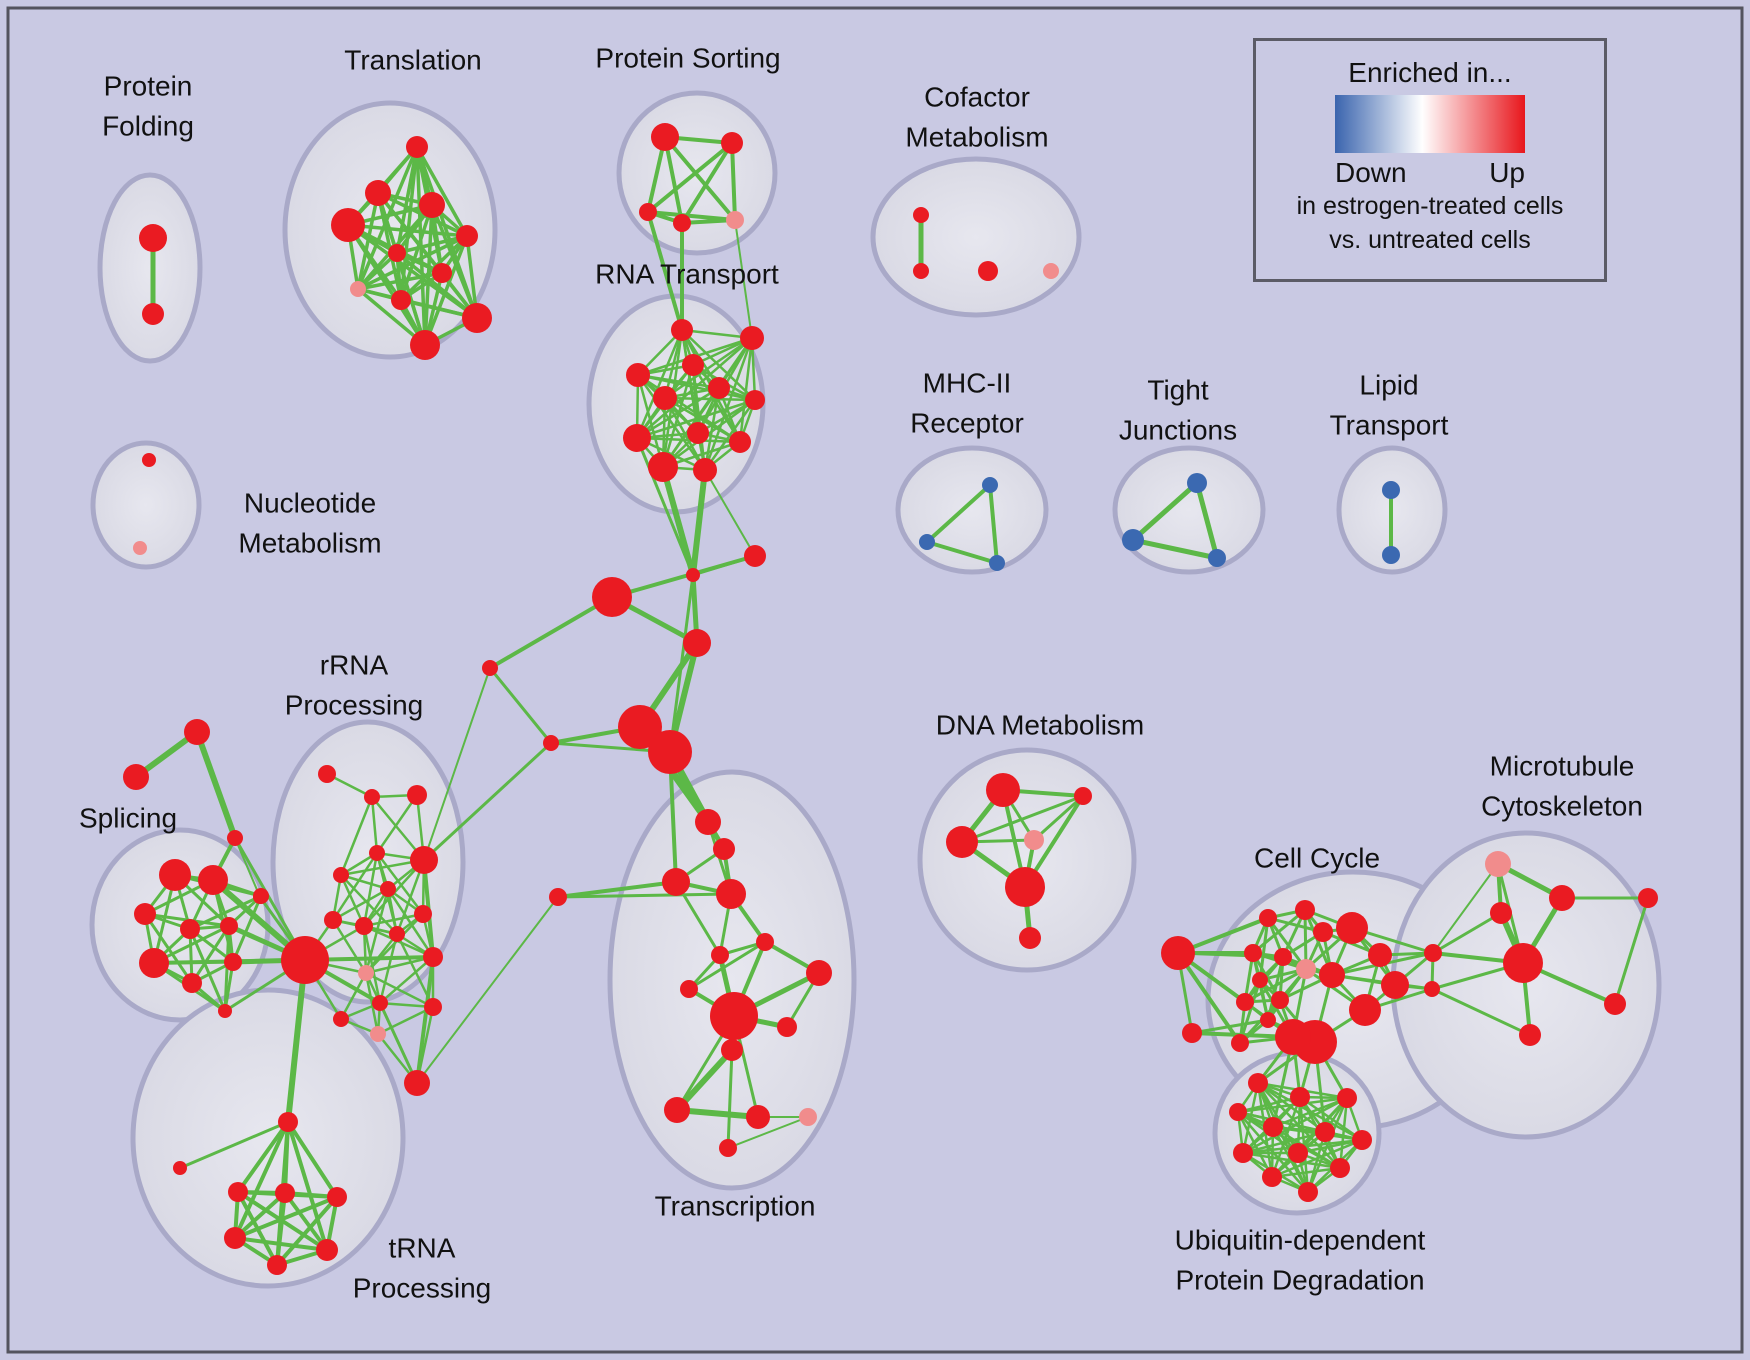 This screenshot has width=1750, height=1360. What do you see at coordinates (1507, 172) in the screenshot?
I see `legend-up-label: Up` at bounding box center [1507, 172].